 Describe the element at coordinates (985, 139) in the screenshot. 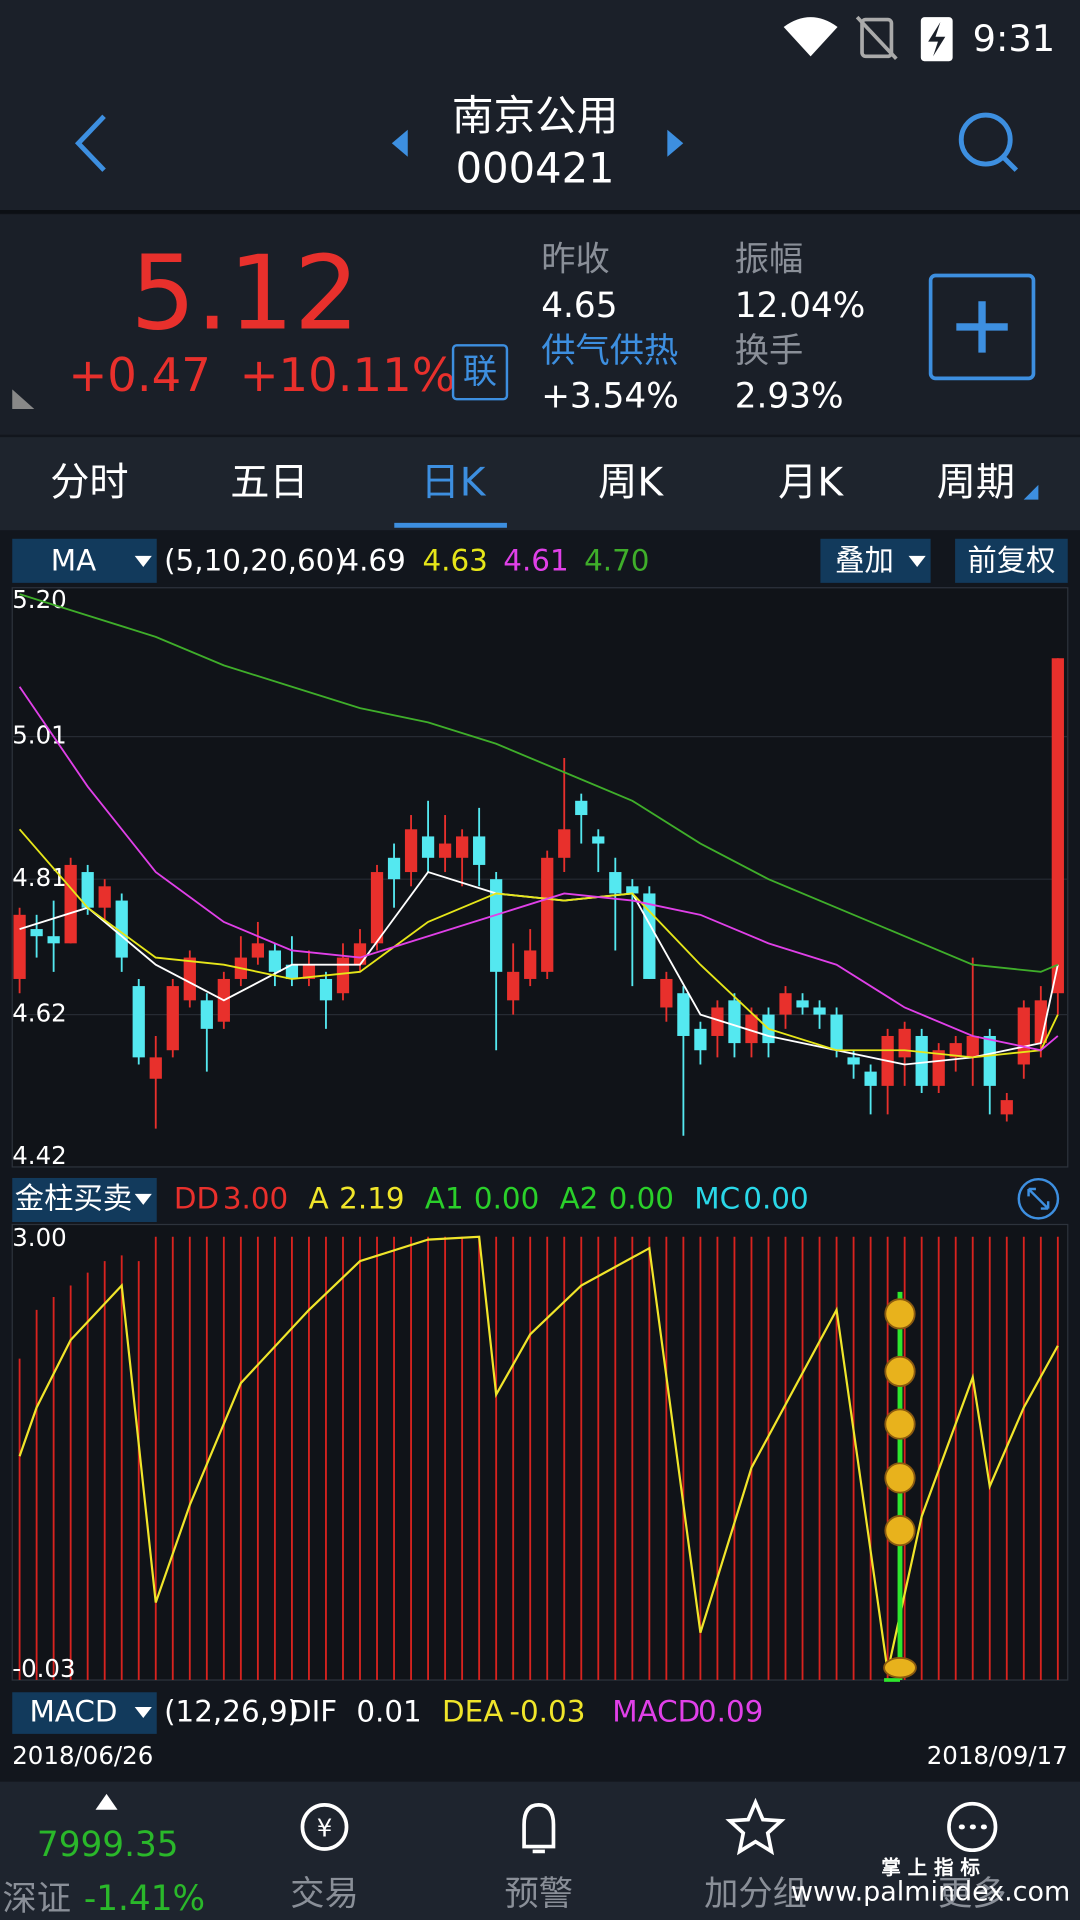

I see `search-button` at that location.